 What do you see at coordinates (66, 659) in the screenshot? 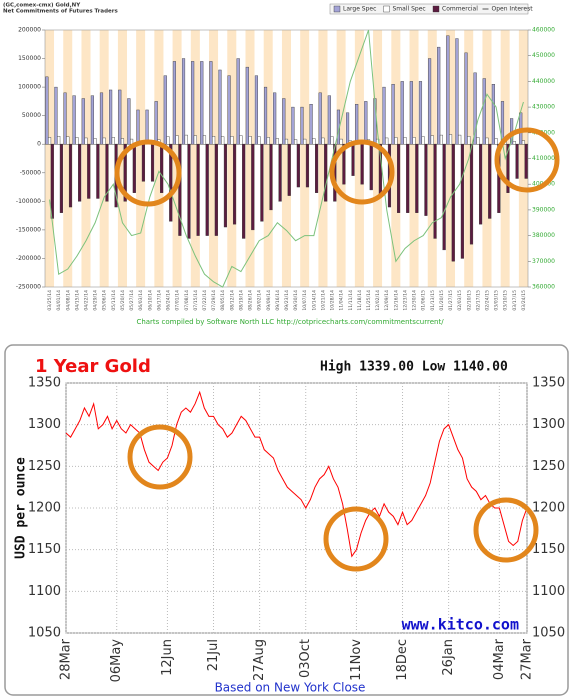
I see `x-tick-label: 28Mar` at bounding box center [66, 659].